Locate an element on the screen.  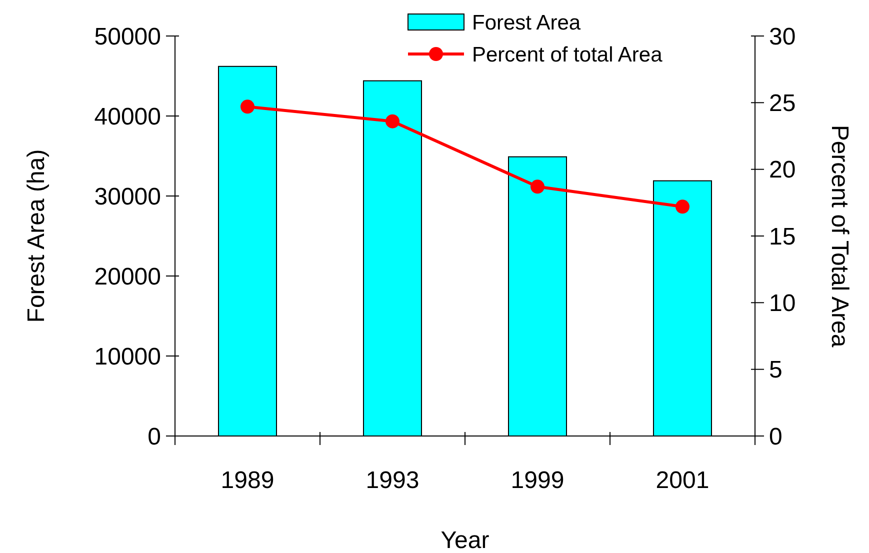
y-tick-label: 20000 is located at coordinates (127, 276).